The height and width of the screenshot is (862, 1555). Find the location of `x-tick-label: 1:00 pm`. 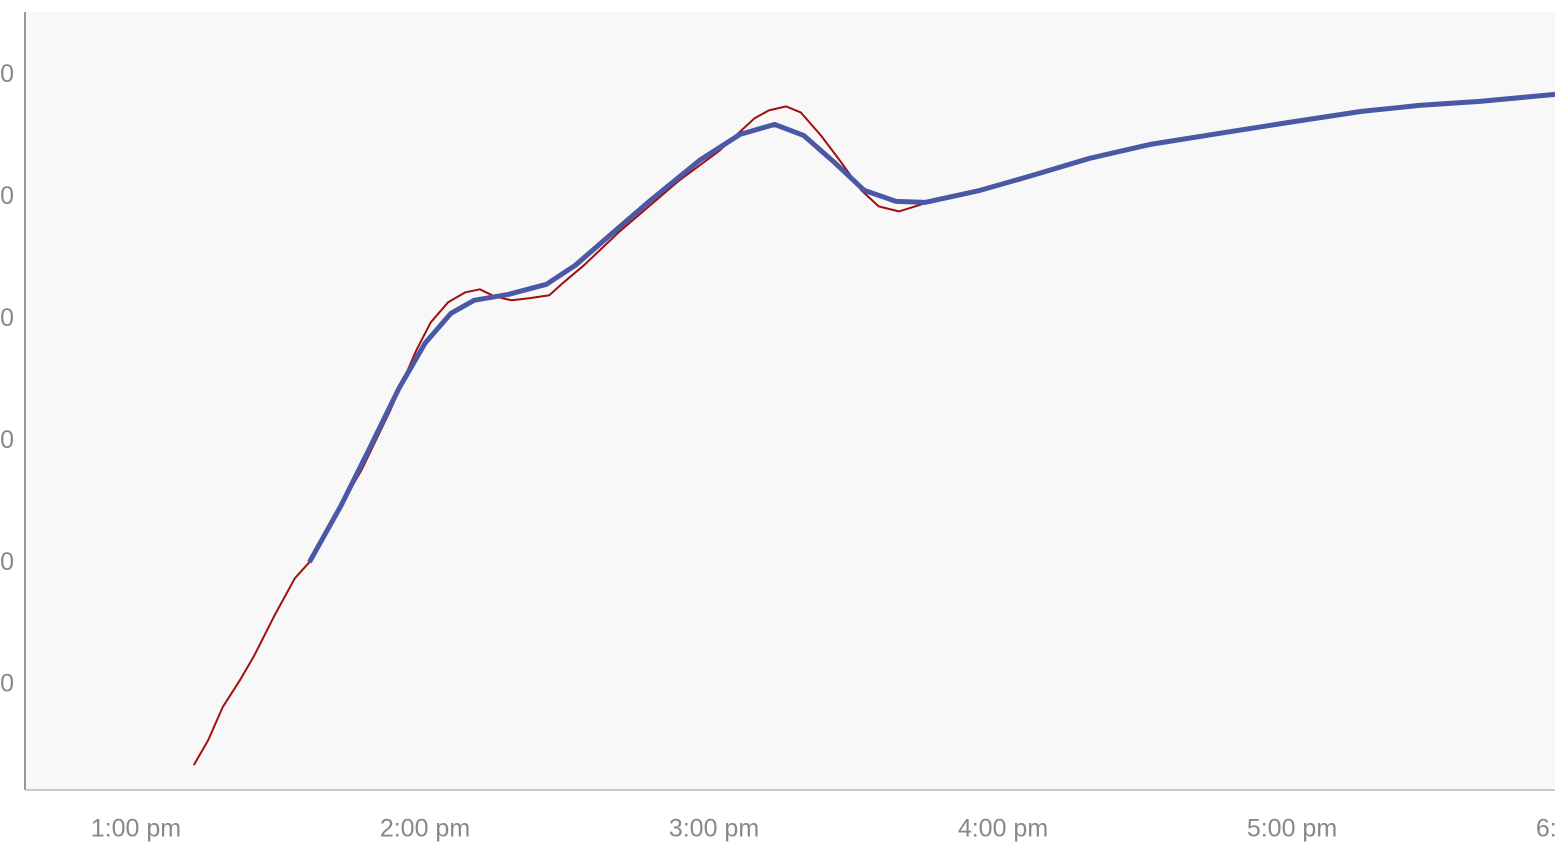

x-tick-label: 1:00 pm is located at coordinates (136, 829).